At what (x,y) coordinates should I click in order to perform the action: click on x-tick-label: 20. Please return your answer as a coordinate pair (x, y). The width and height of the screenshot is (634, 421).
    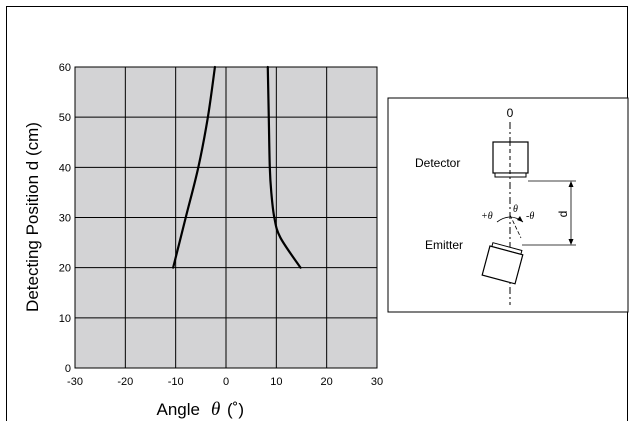
    Looking at the image, I should click on (327, 382).